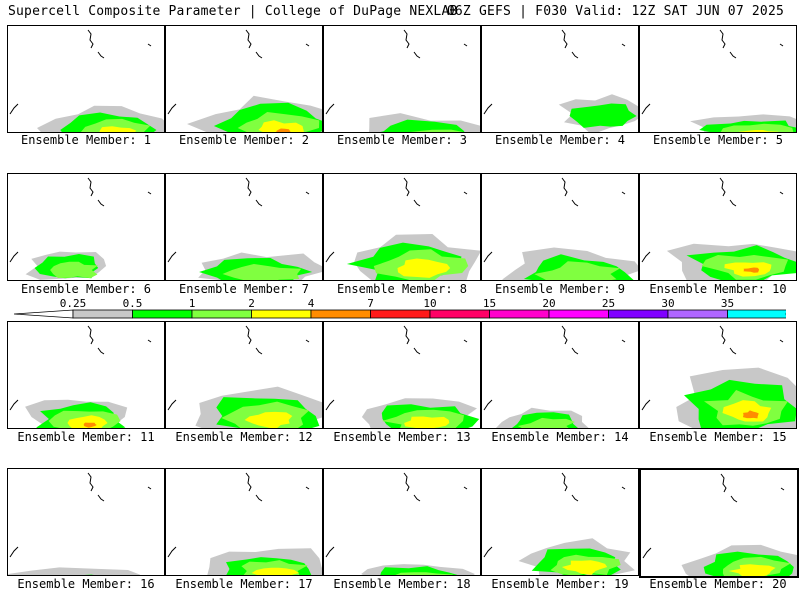 The image size is (800, 600). I want to click on colorbar-tick-label: 20, so click(549, 303).